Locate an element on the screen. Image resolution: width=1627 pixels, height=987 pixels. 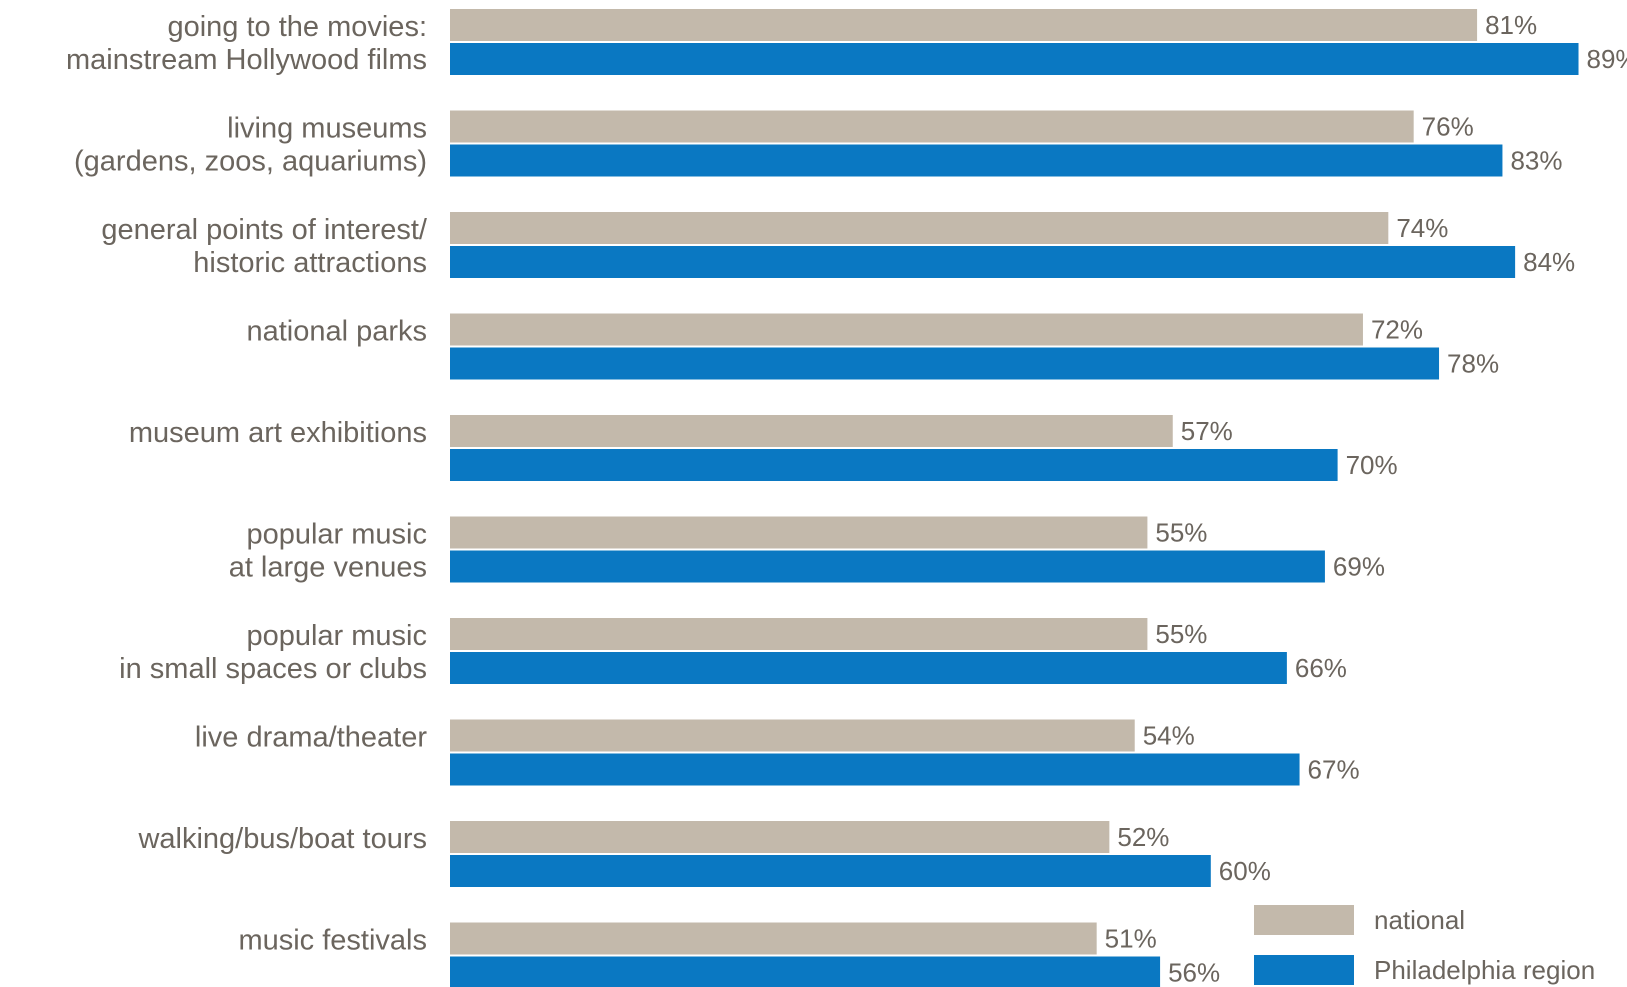
value-label-national-0: 81% is located at coordinates (1511, 25).